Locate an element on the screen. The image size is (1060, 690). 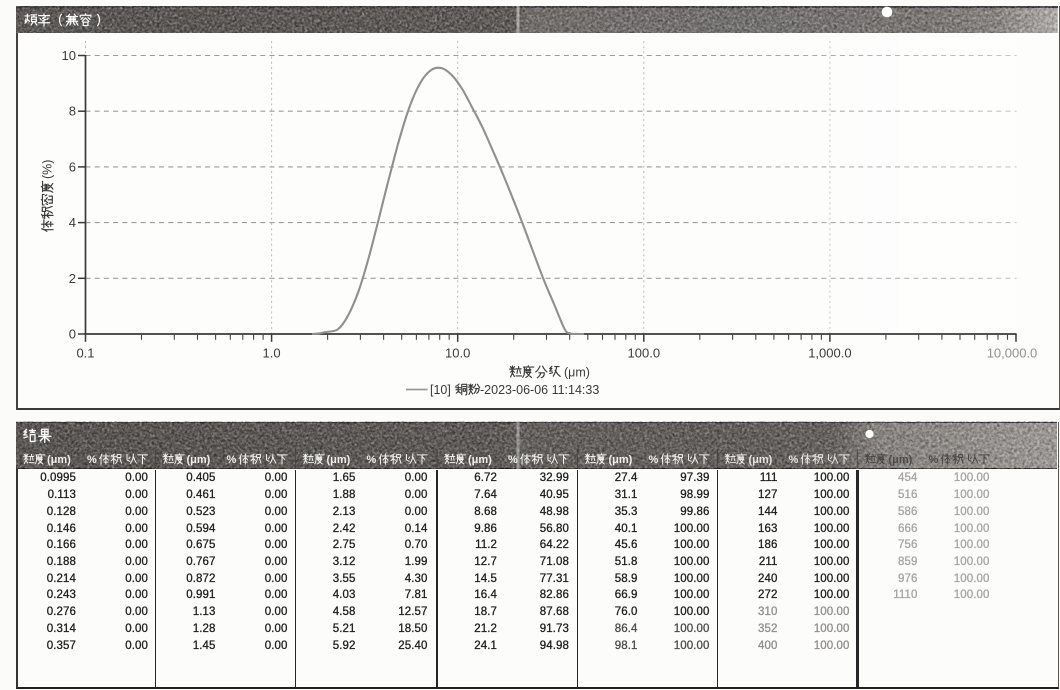
svg-text: 6 is located at coordinates (72, 166).